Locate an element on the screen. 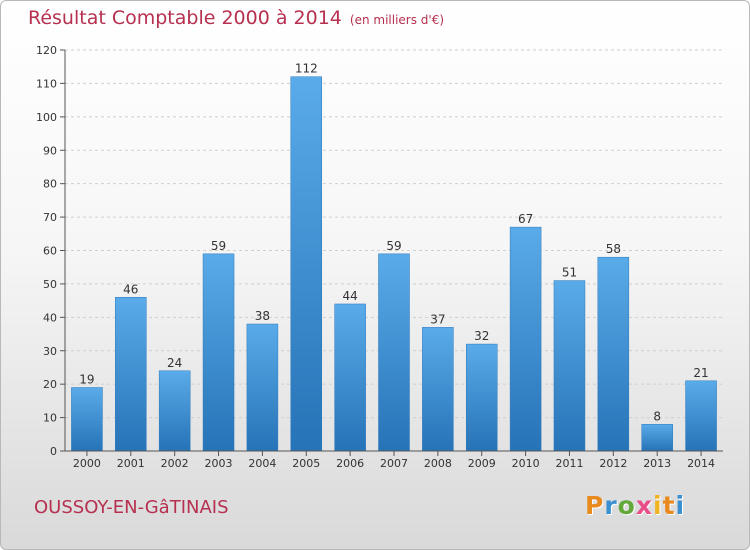 This screenshot has height=550, width=750. y-tick-label: 50 is located at coordinates (50, 284).